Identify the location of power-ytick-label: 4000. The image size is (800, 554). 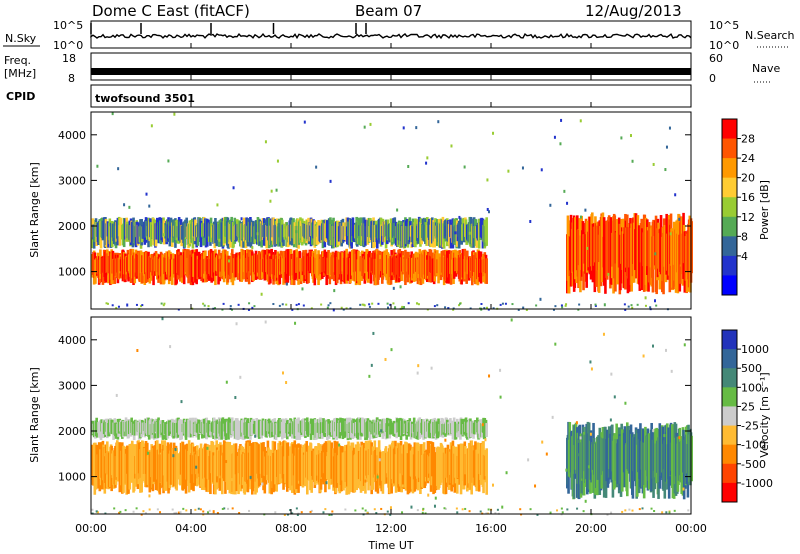
(72, 135).